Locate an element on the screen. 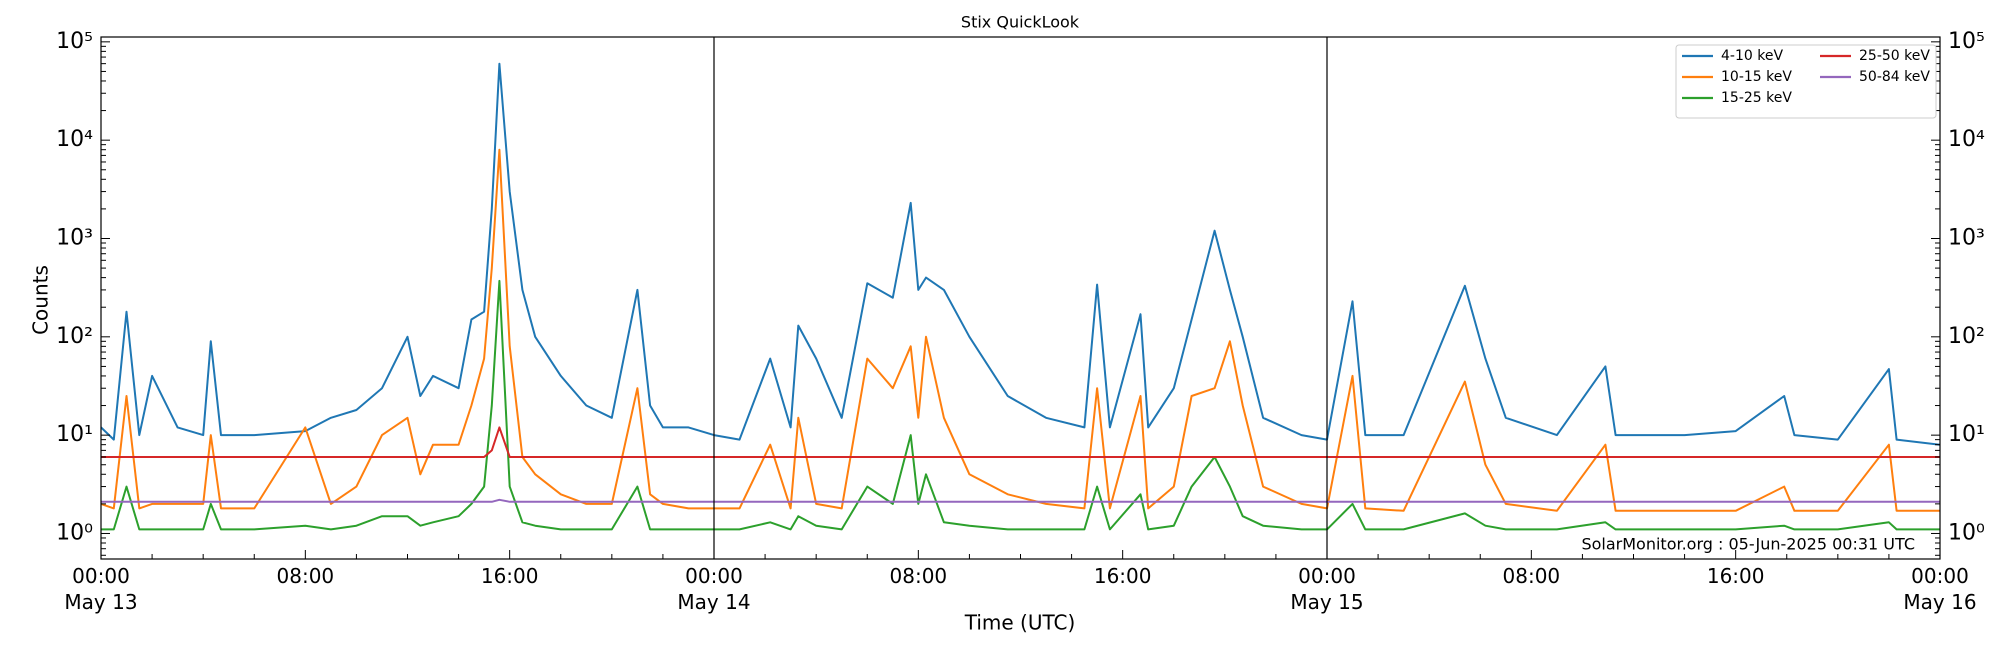 The height and width of the screenshot is (650, 2000). y-tick-label: 10⁴ is located at coordinates (74, 139).